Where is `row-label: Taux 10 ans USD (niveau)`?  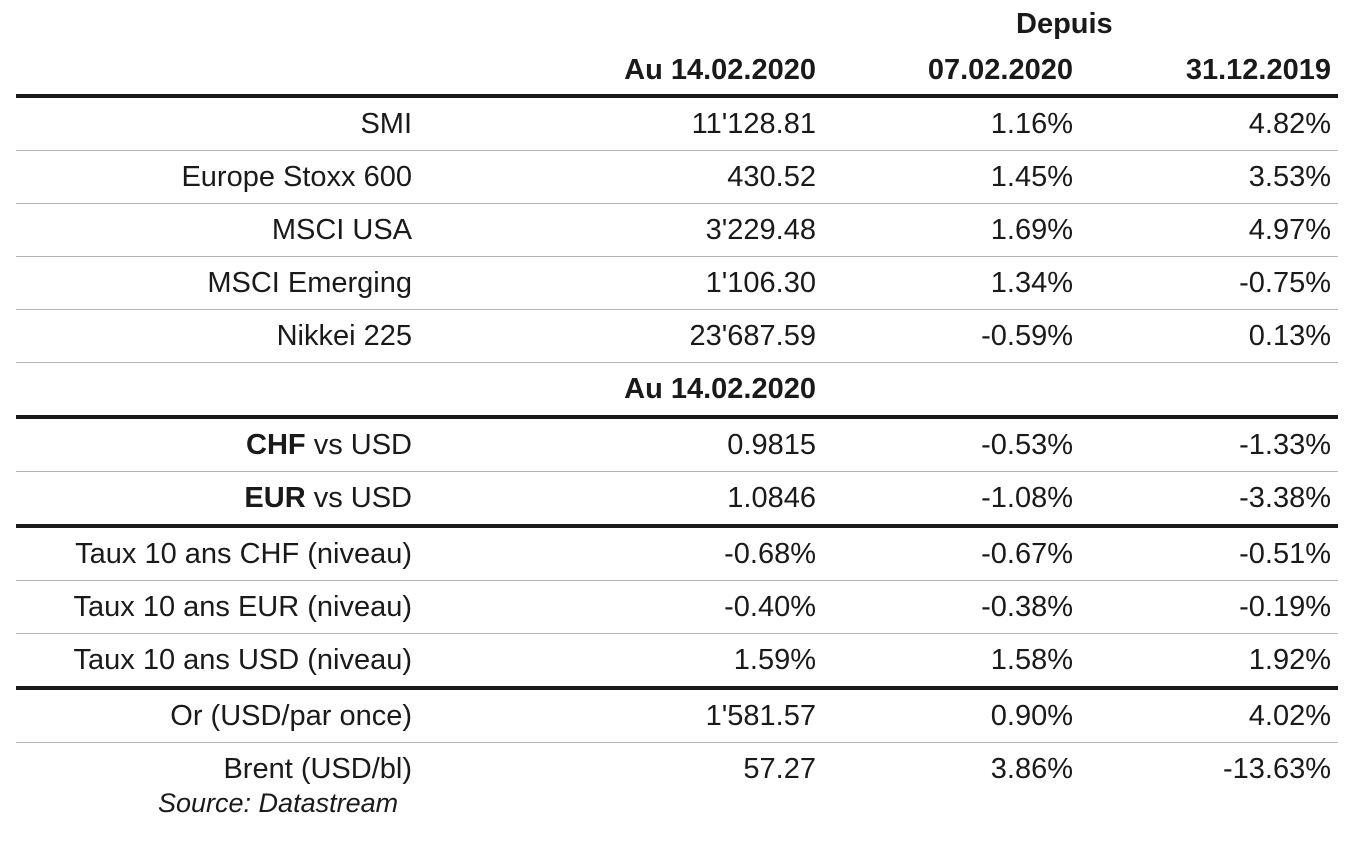 row-label: Taux 10 ans USD (niveau) is located at coordinates (243, 659).